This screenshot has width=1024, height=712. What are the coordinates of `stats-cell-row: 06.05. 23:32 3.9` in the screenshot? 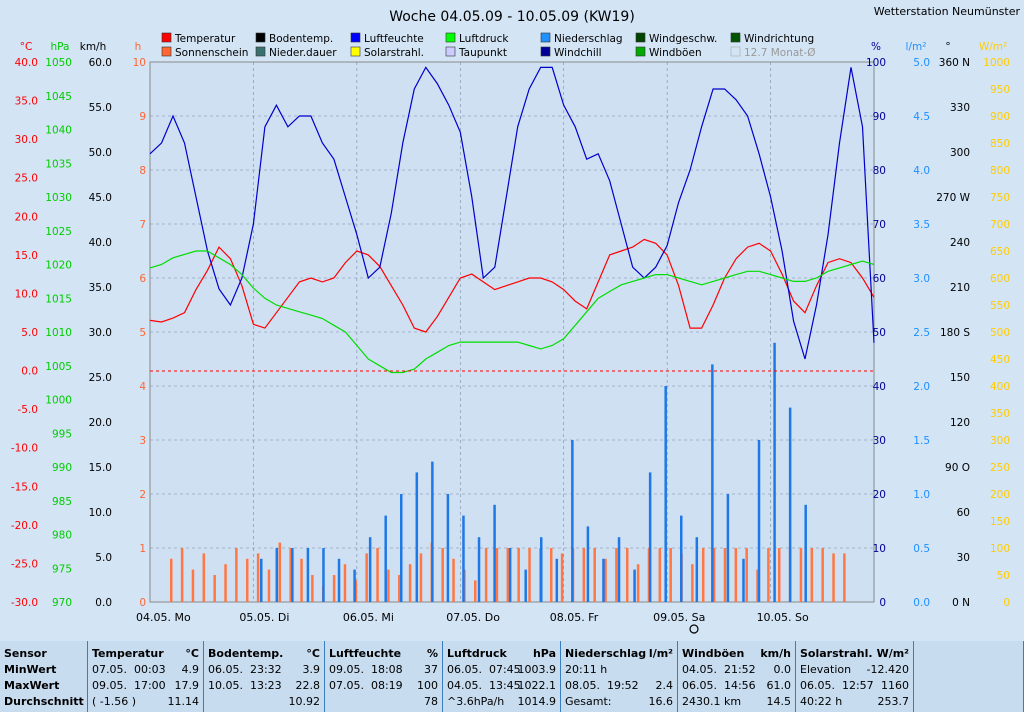 It's located at (264, 671).